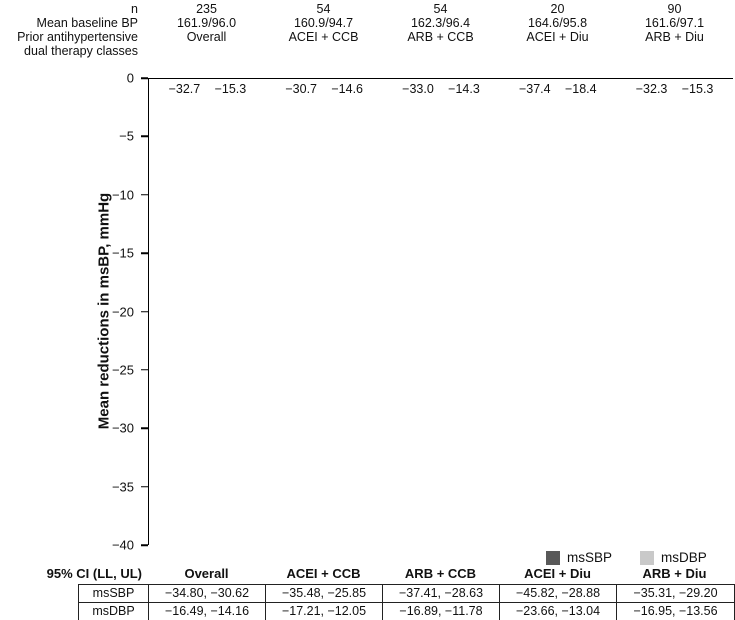 The width and height of the screenshot is (735, 620). Describe the element at coordinates (323, 23) in the screenshot. I see `group-baseline-bp: 160.9/94.7` at that location.